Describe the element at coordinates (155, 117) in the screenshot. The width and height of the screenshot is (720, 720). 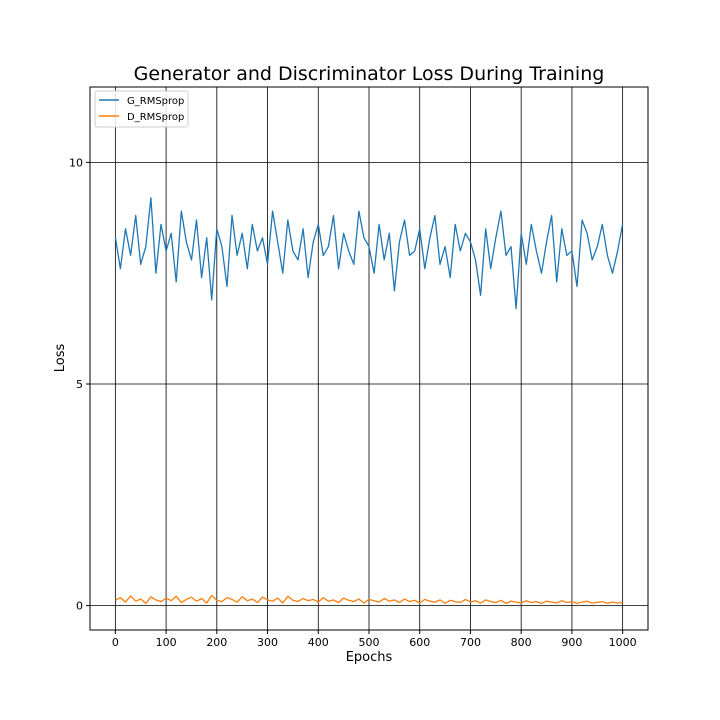
I see `legend-label: D_RMSprop` at that location.